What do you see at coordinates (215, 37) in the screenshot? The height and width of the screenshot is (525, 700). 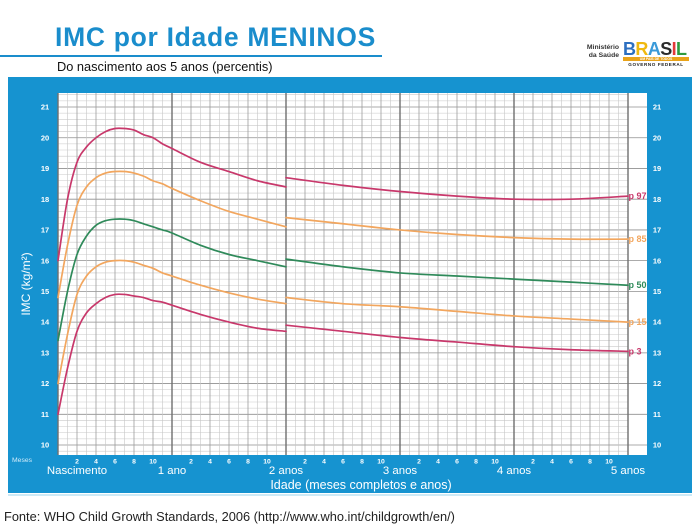 I see `page-title: IMC por Idade MENINOS` at bounding box center [215, 37].